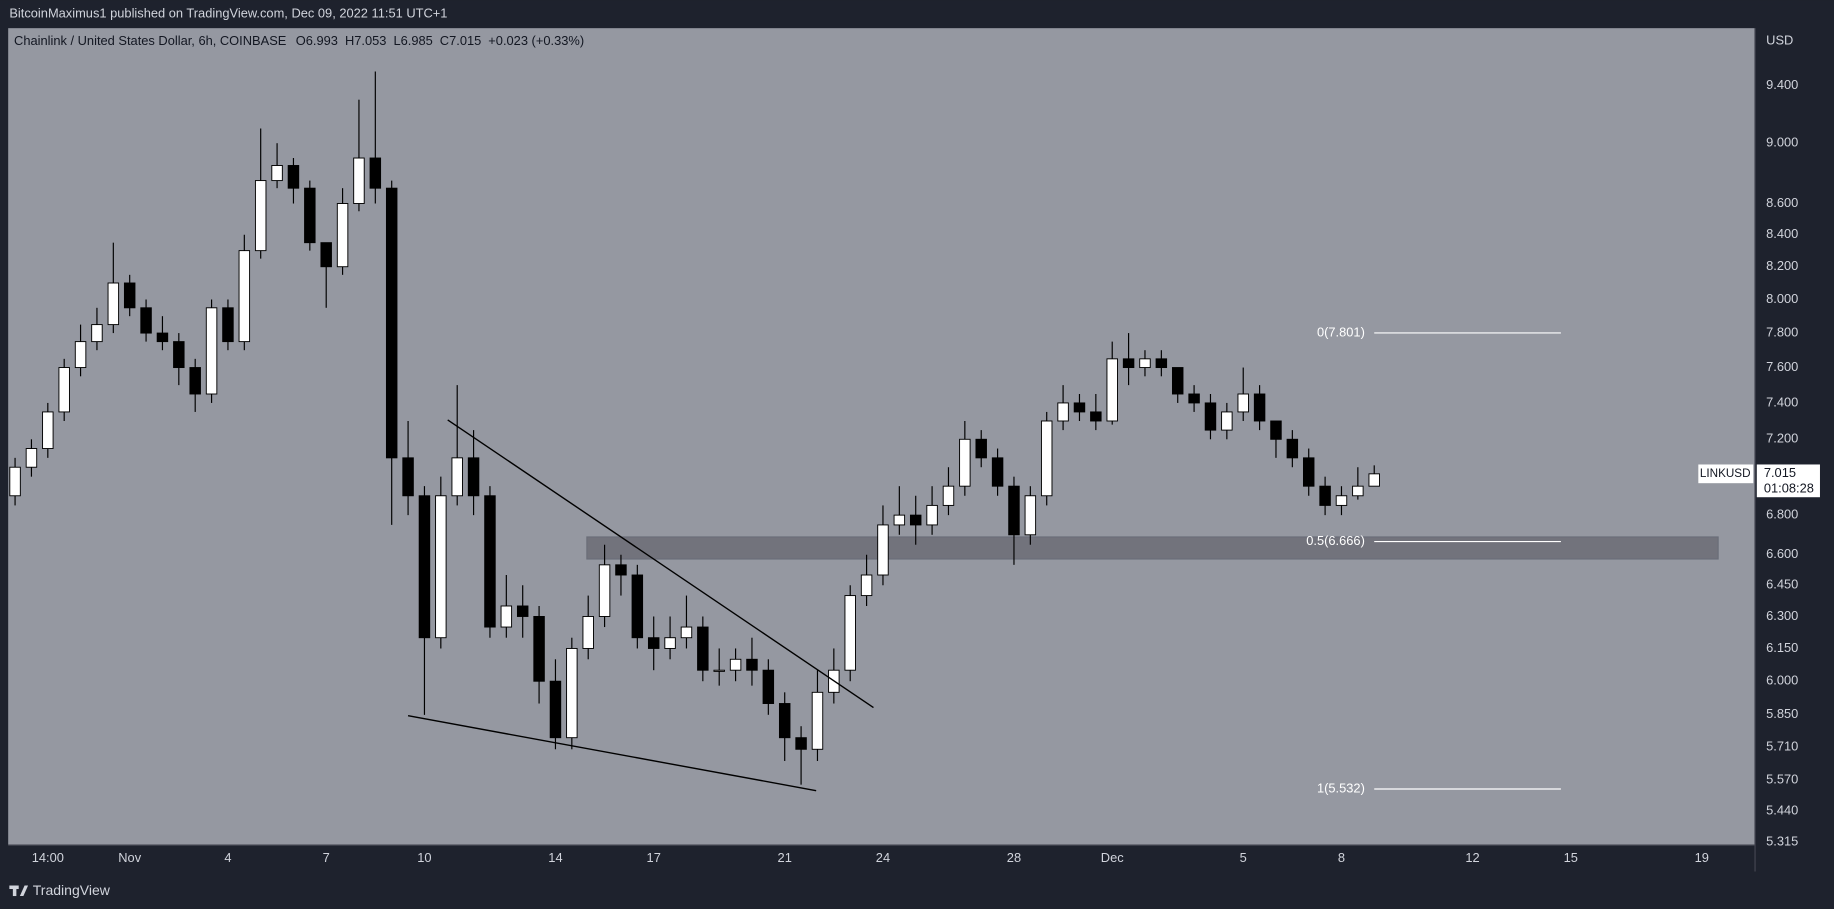 This screenshot has width=1834, height=909. Describe the element at coordinates (1782, 810) in the screenshot. I see `y-tick-label: 5.440` at that location.